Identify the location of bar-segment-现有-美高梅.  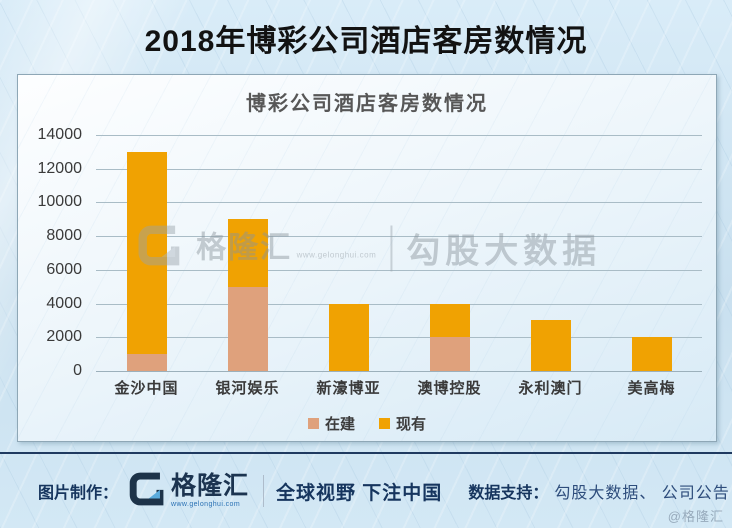
(651, 354).